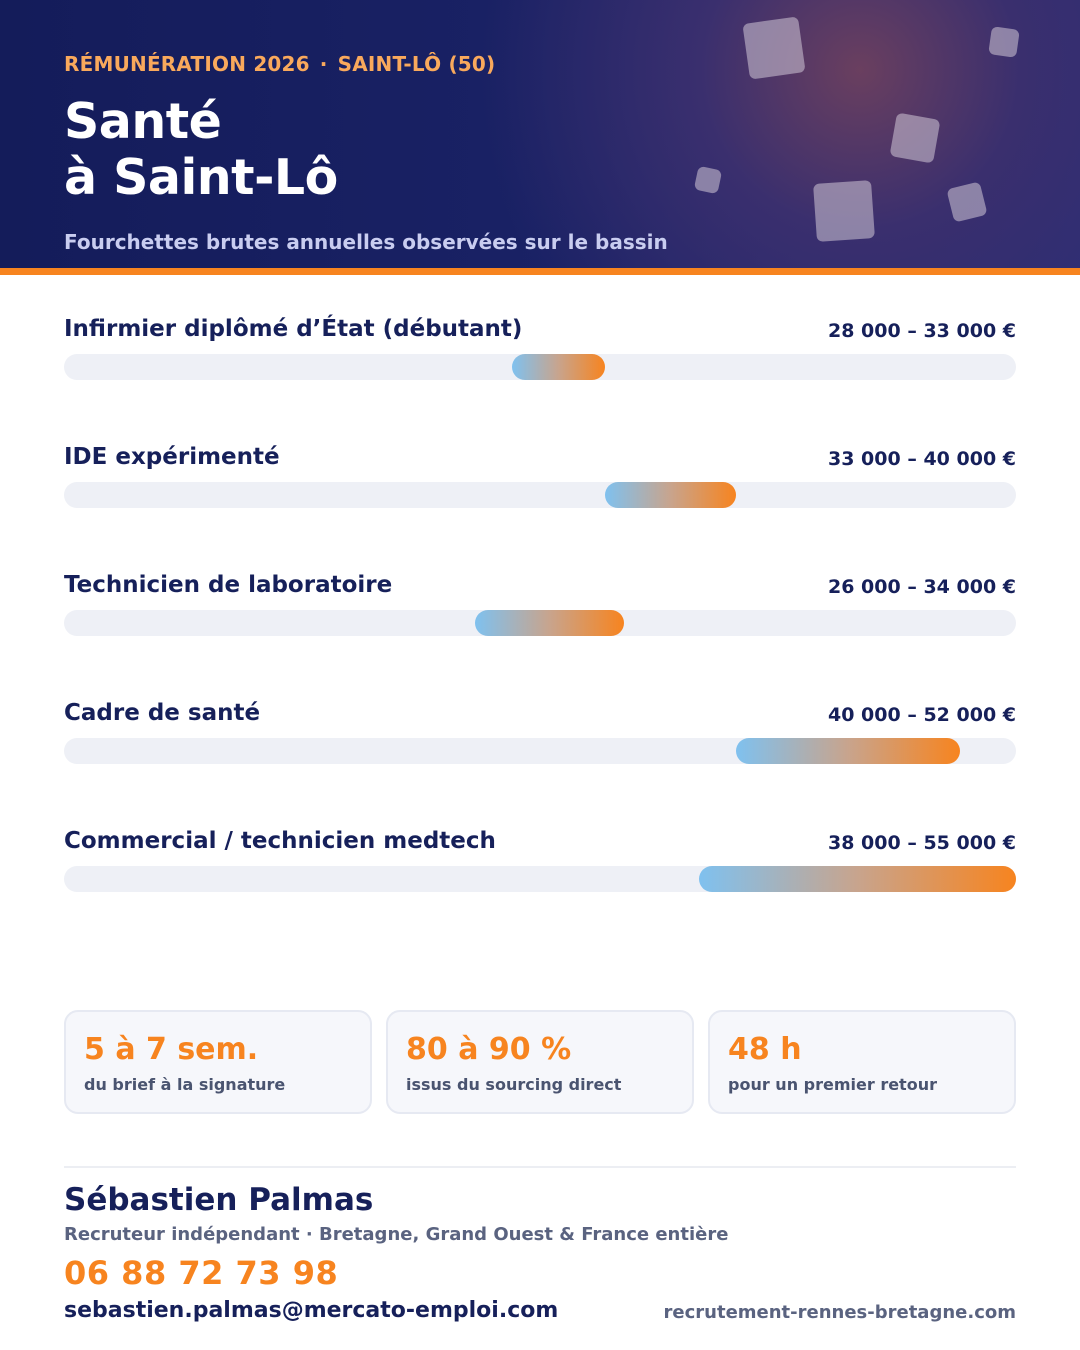 The image size is (1080, 1350). I want to click on page-title: Santé à Saint-Lô, so click(201, 150).